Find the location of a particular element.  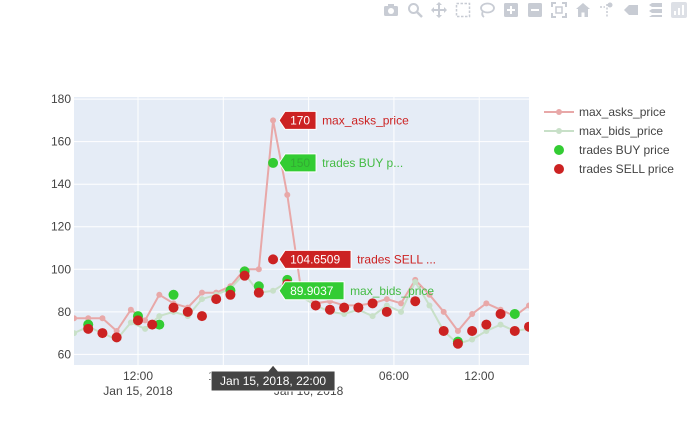

autoscale-button is located at coordinates (559, 10).